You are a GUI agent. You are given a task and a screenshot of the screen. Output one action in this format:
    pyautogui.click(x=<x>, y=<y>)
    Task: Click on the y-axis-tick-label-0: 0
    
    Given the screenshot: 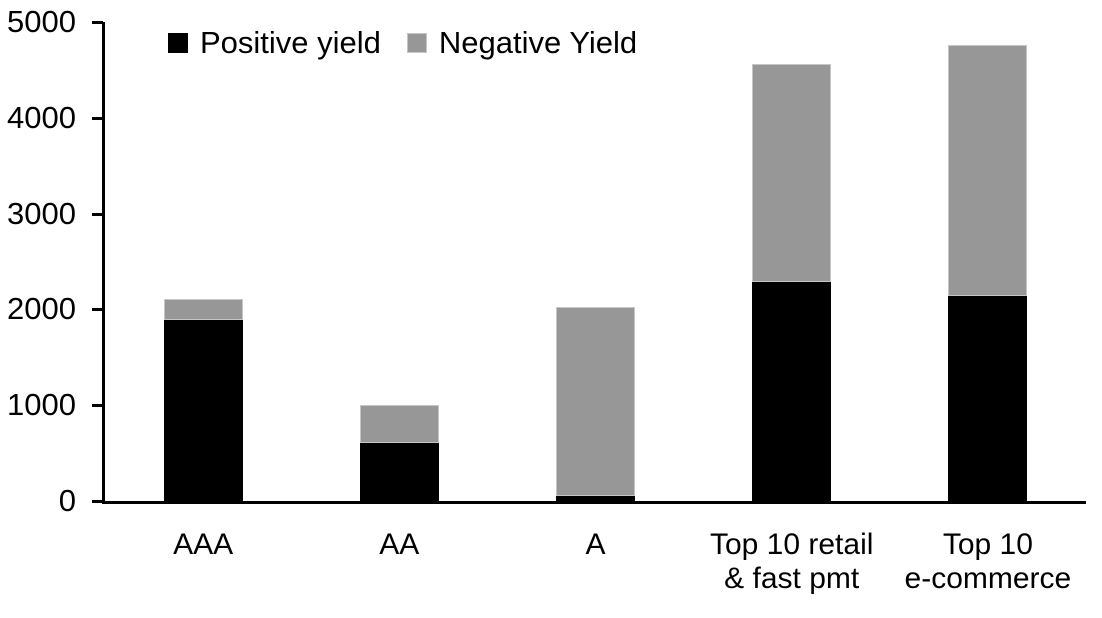 What is the action you would take?
    pyautogui.click(x=67, y=500)
    